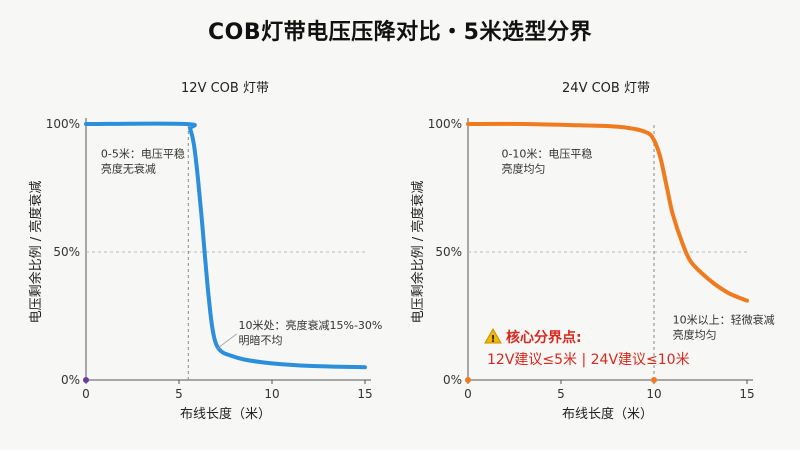 The width and height of the screenshot is (800, 450). Describe the element at coordinates (225, 88) in the screenshot. I see `chart-title: 12V COB 灯带` at that location.